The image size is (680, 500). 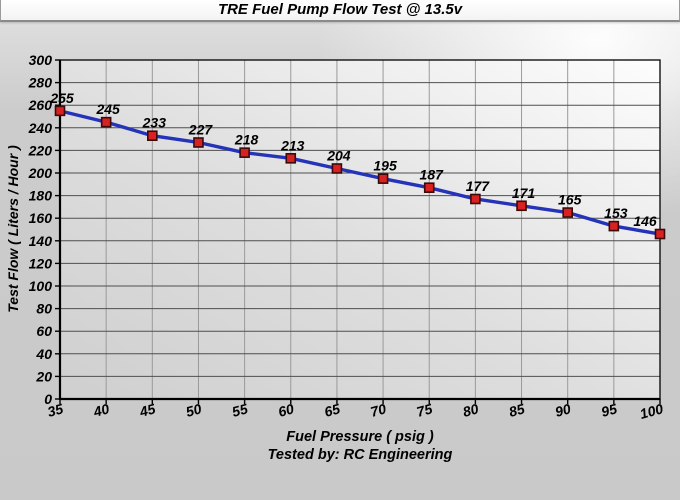 What do you see at coordinates (570, 200) in the screenshot?
I see `data-point-label: 165` at bounding box center [570, 200].